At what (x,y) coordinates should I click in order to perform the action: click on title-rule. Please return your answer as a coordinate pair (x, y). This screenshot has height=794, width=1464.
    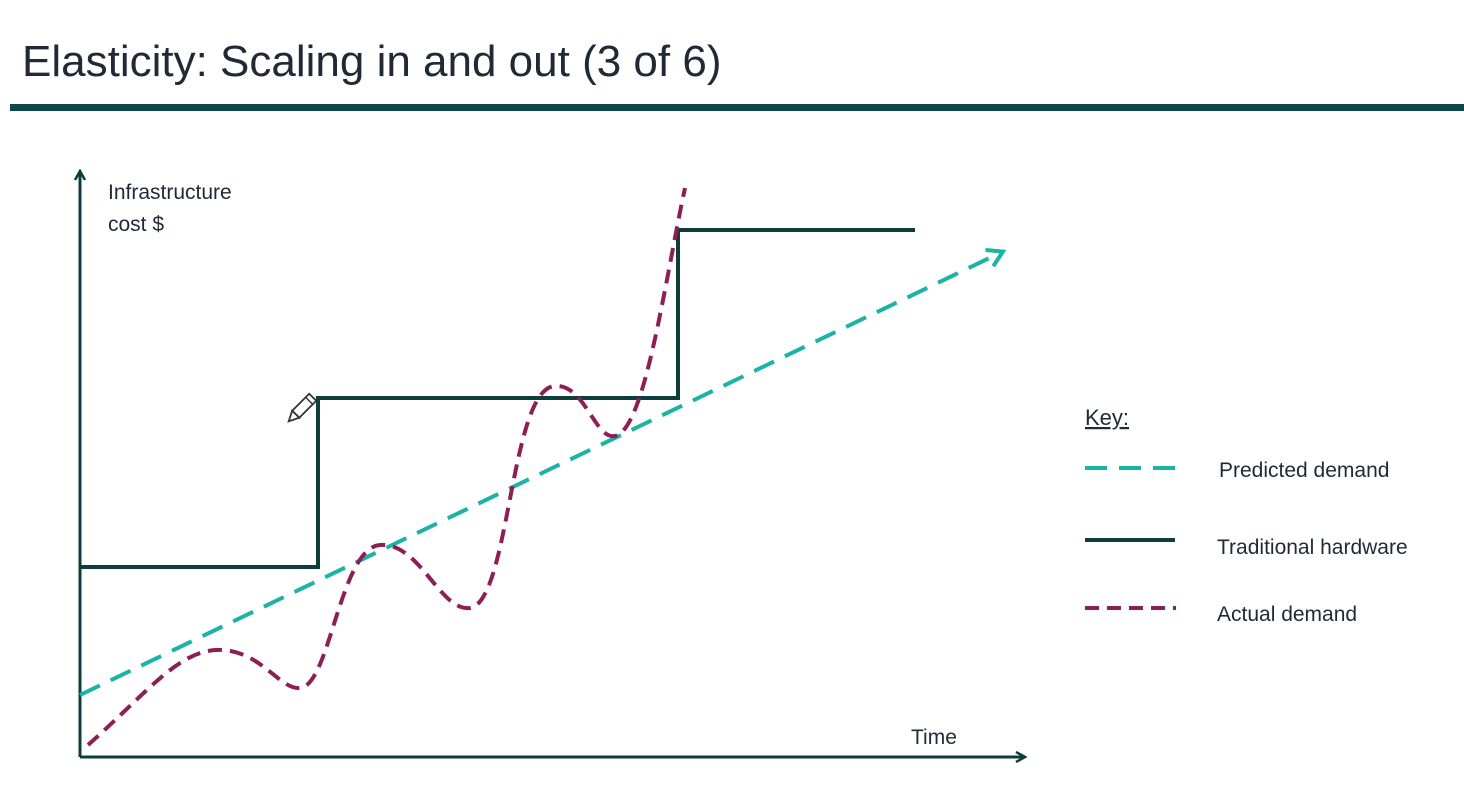
    Looking at the image, I should click on (737, 107).